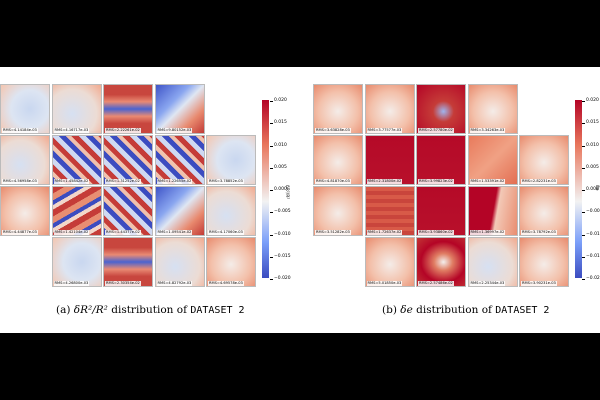 The image size is (600, 400). What do you see at coordinates (76, 211) in the screenshot?
I see `panel-a-tile: RMS=1.42104e-02` at bounding box center [76, 211].